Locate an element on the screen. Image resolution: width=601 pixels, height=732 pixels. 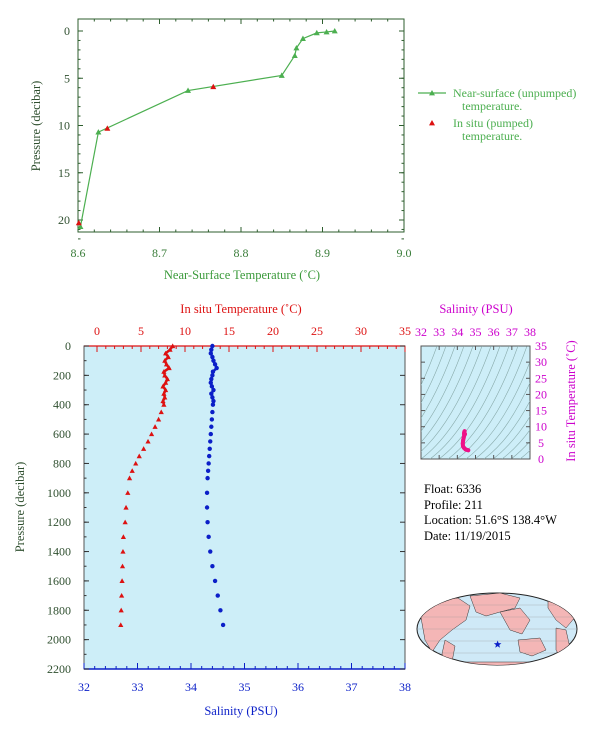
date-row: Date: 11/19/2015 is located at coordinates (490, 537).